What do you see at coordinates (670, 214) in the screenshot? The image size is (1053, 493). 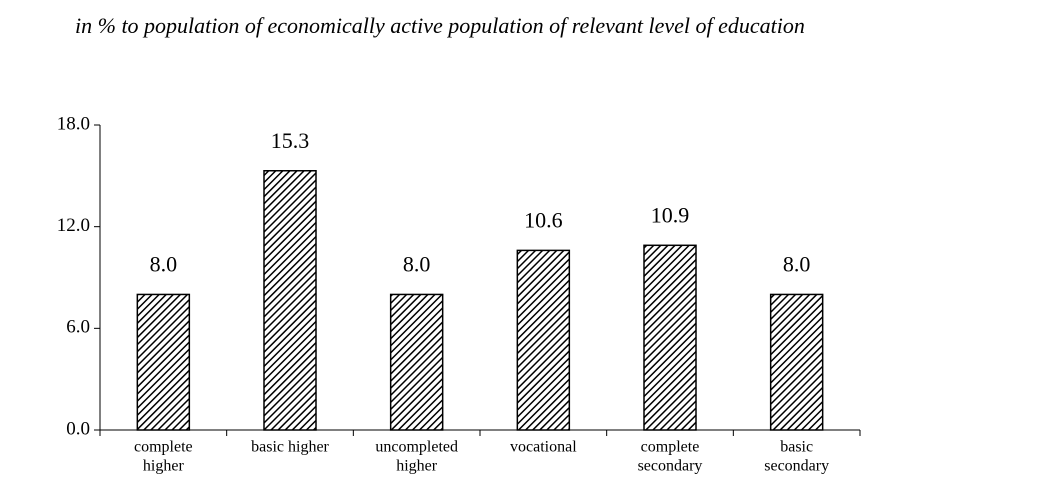 I see `value-label: 10.9` at bounding box center [670, 214].